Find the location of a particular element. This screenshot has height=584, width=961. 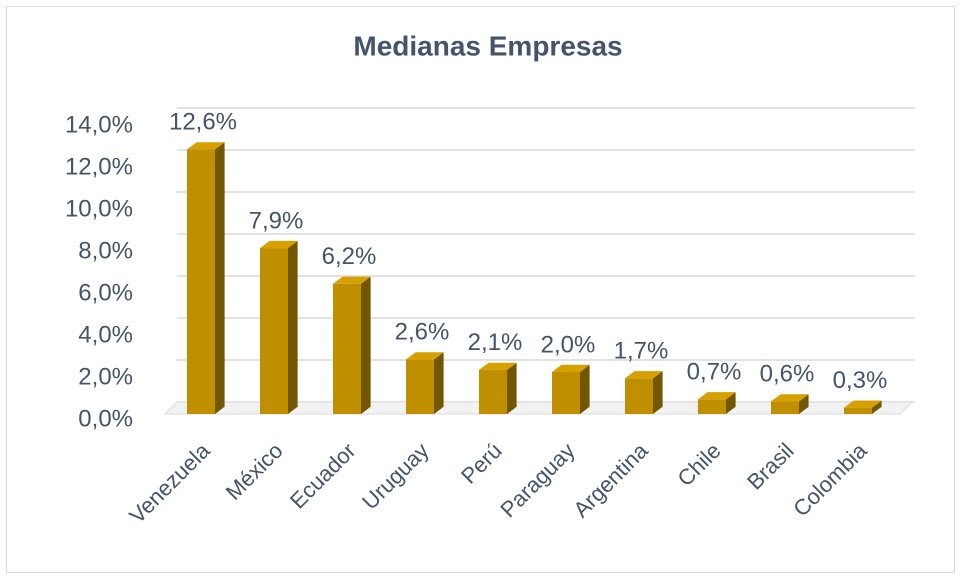

y-tick-label: 6,0% is located at coordinates (105, 292).